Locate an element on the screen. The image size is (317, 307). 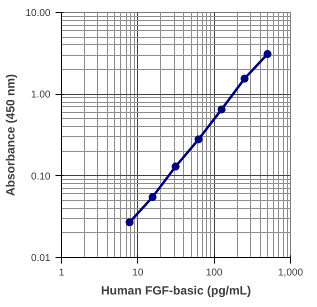
x-tick-label: 1 is located at coordinates (61, 273).